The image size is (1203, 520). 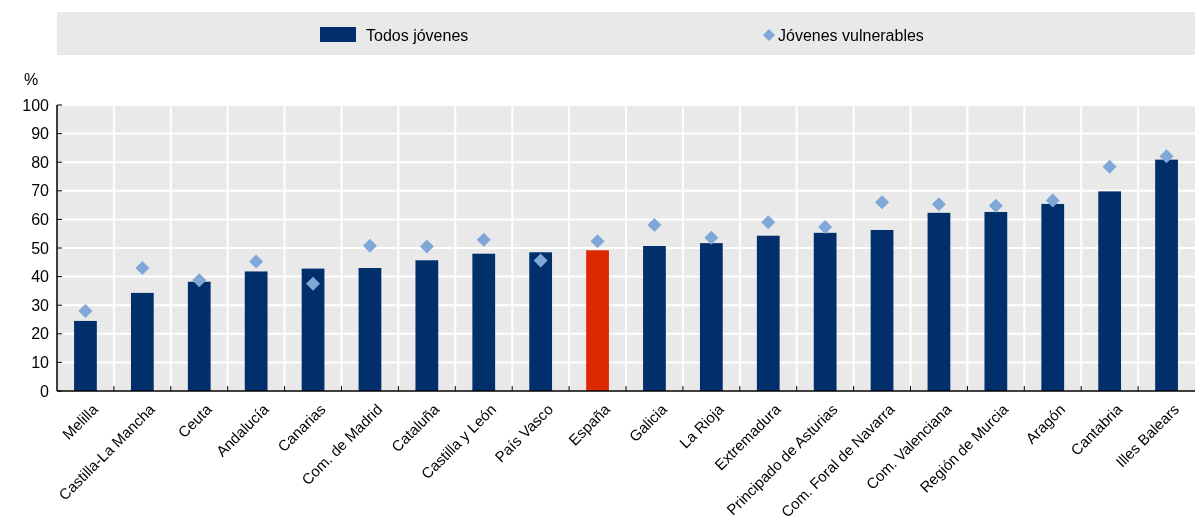 What do you see at coordinates (31, 79) in the screenshot?
I see `y-axis-title: %` at bounding box center [31, 79].